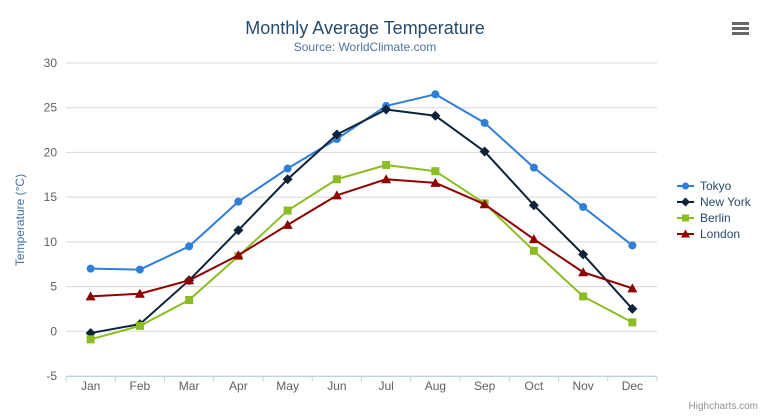 This screenshot has width=769, height=416. Describe the element at coordinates (238, 201) in the screenshot. I see `data-point-tokyo-apr` at that location.